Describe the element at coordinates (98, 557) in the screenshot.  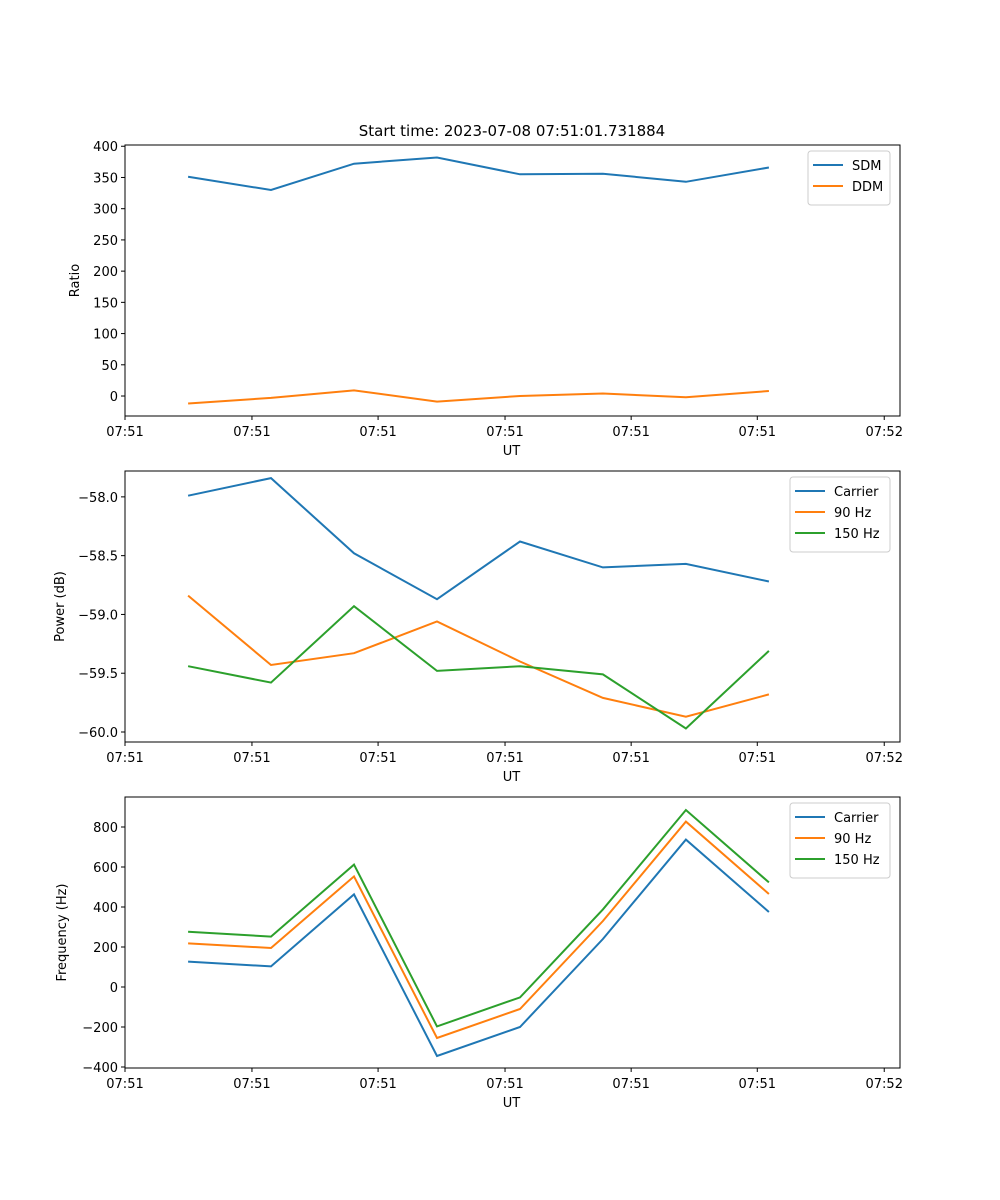
I see `y-tick-label: −58.5` at that location.